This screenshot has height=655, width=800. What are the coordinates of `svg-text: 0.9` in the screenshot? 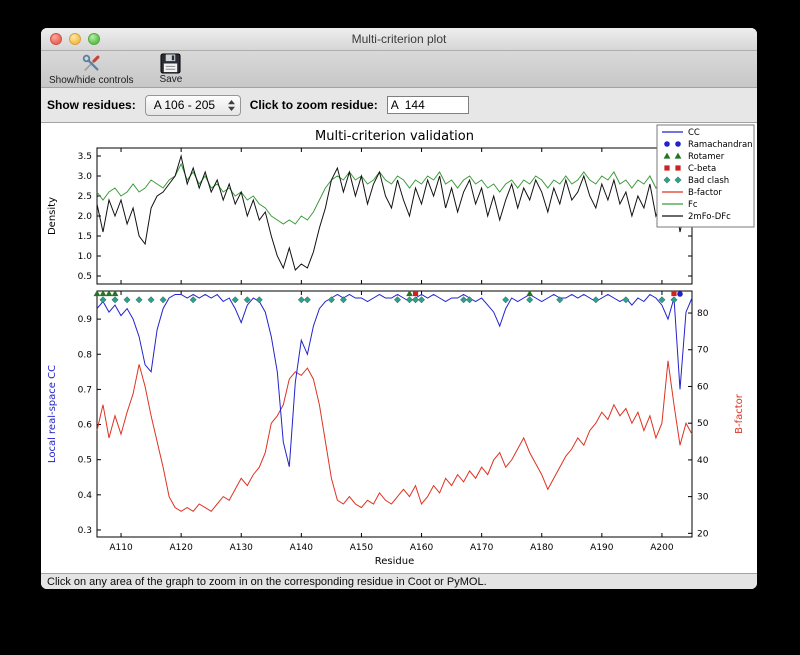 It's located at (85, 320).